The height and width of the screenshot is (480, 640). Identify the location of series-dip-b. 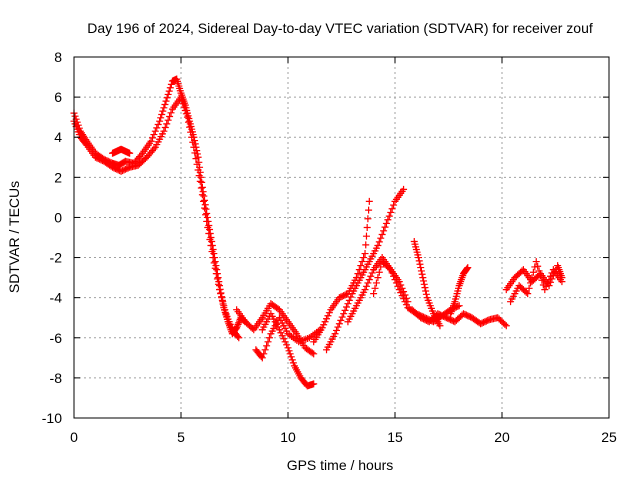
(288, 350).